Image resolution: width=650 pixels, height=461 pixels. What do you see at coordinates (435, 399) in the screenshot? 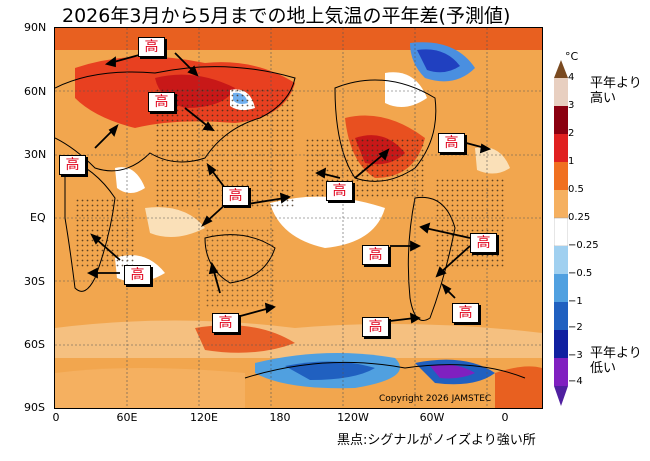
I see `copyright-text: Copyright 2026 JAMSTEC` at bounding box center [435, 399].